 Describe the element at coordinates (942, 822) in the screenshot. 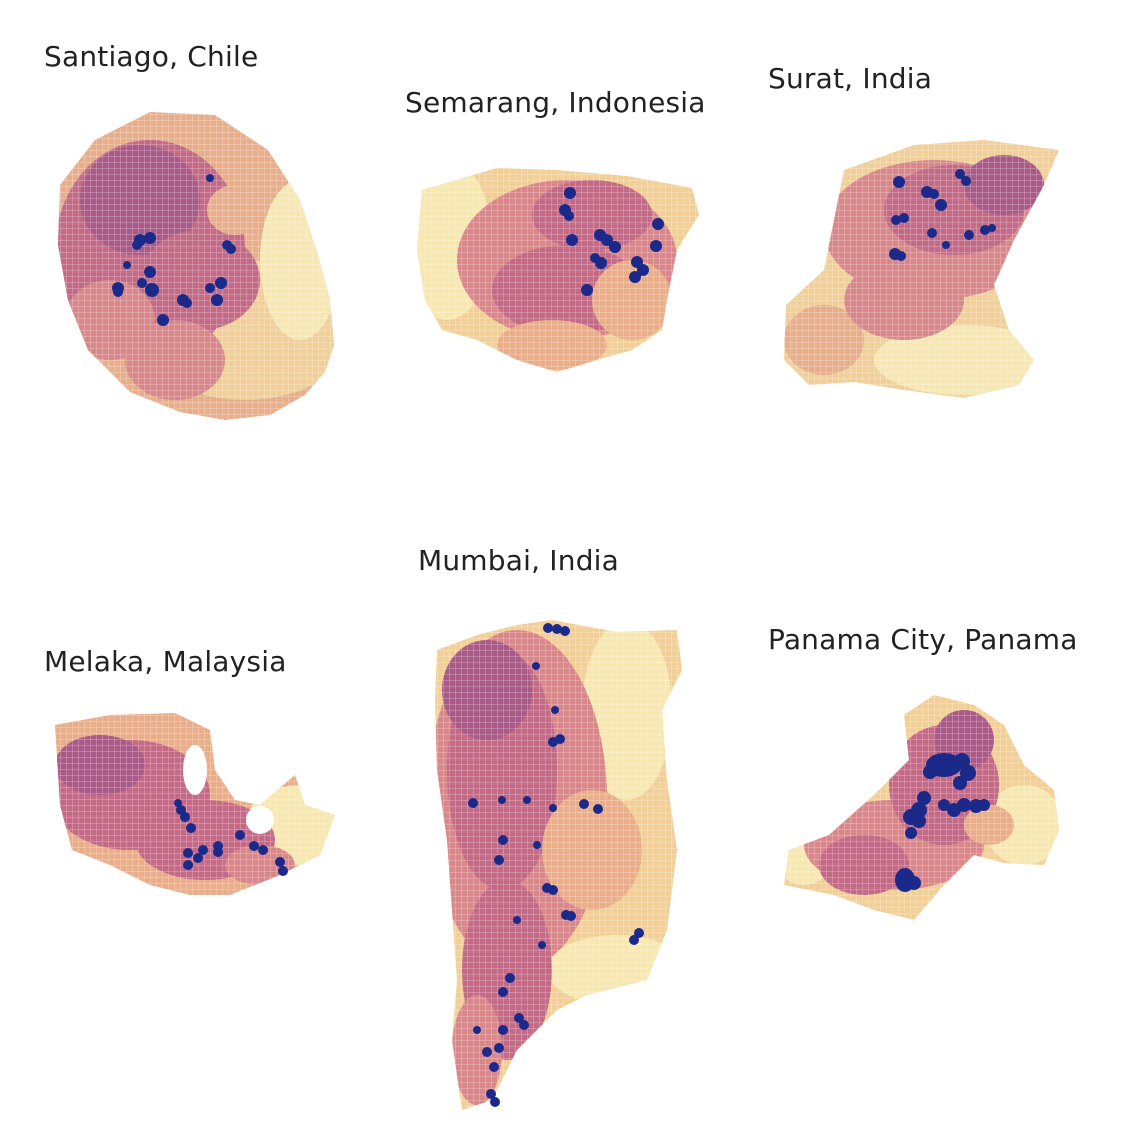

I see `points-panama` at that location.